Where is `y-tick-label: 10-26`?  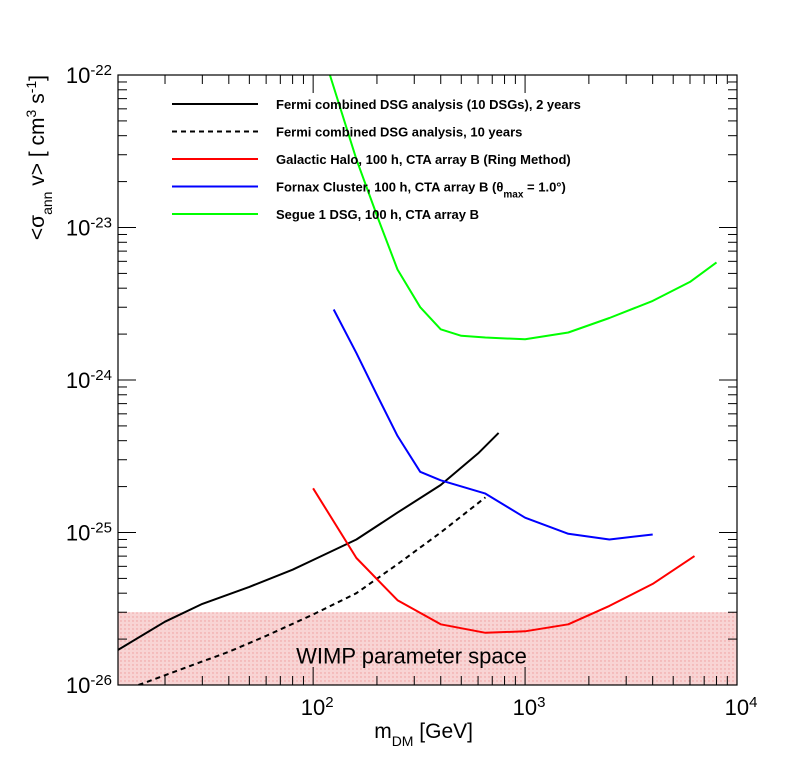
y-tick-label: 10-26 is located at coordinates (89, 685).